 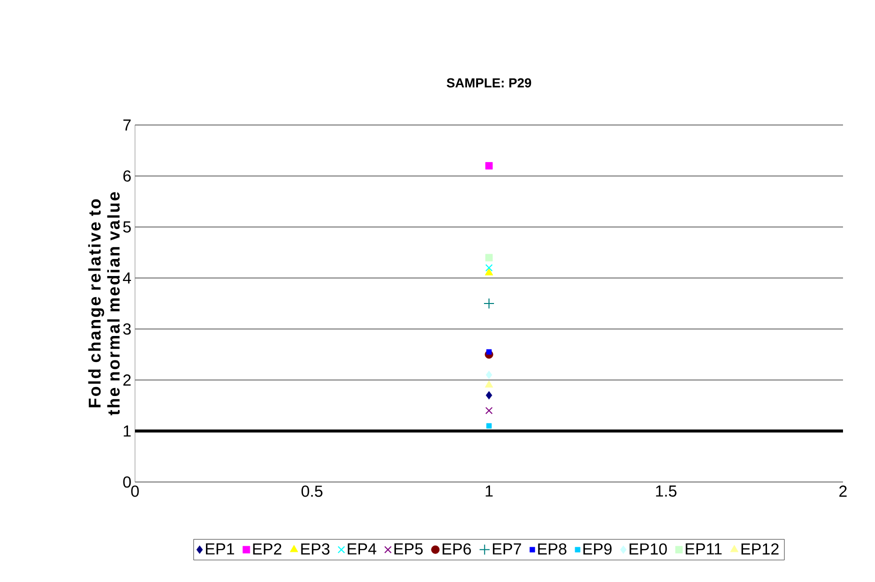 What do you see at coordinates (127, 125) in the screenshot?
I see `y-tick-label: 7` at bounding box center [127, 125].